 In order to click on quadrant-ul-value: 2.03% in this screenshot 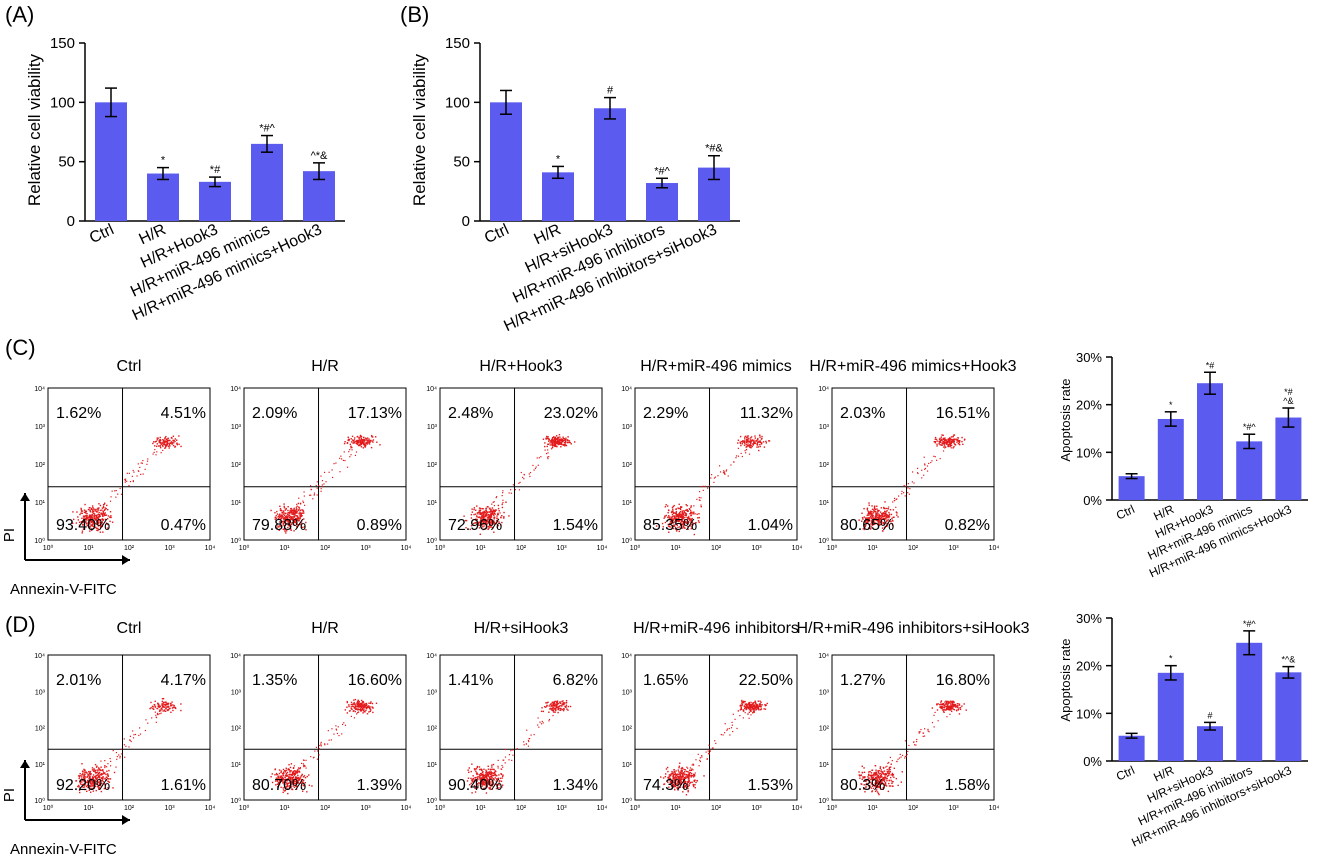, I will do `click(862, 413)`.